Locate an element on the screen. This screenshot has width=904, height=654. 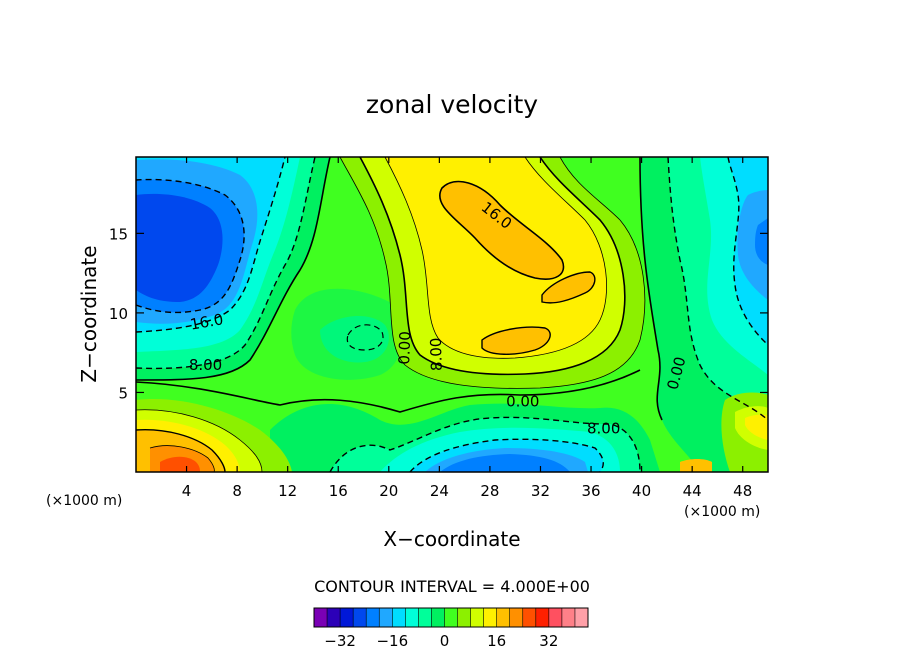
x-axis-label: X−coordinate is located at coordinates (451, 539).